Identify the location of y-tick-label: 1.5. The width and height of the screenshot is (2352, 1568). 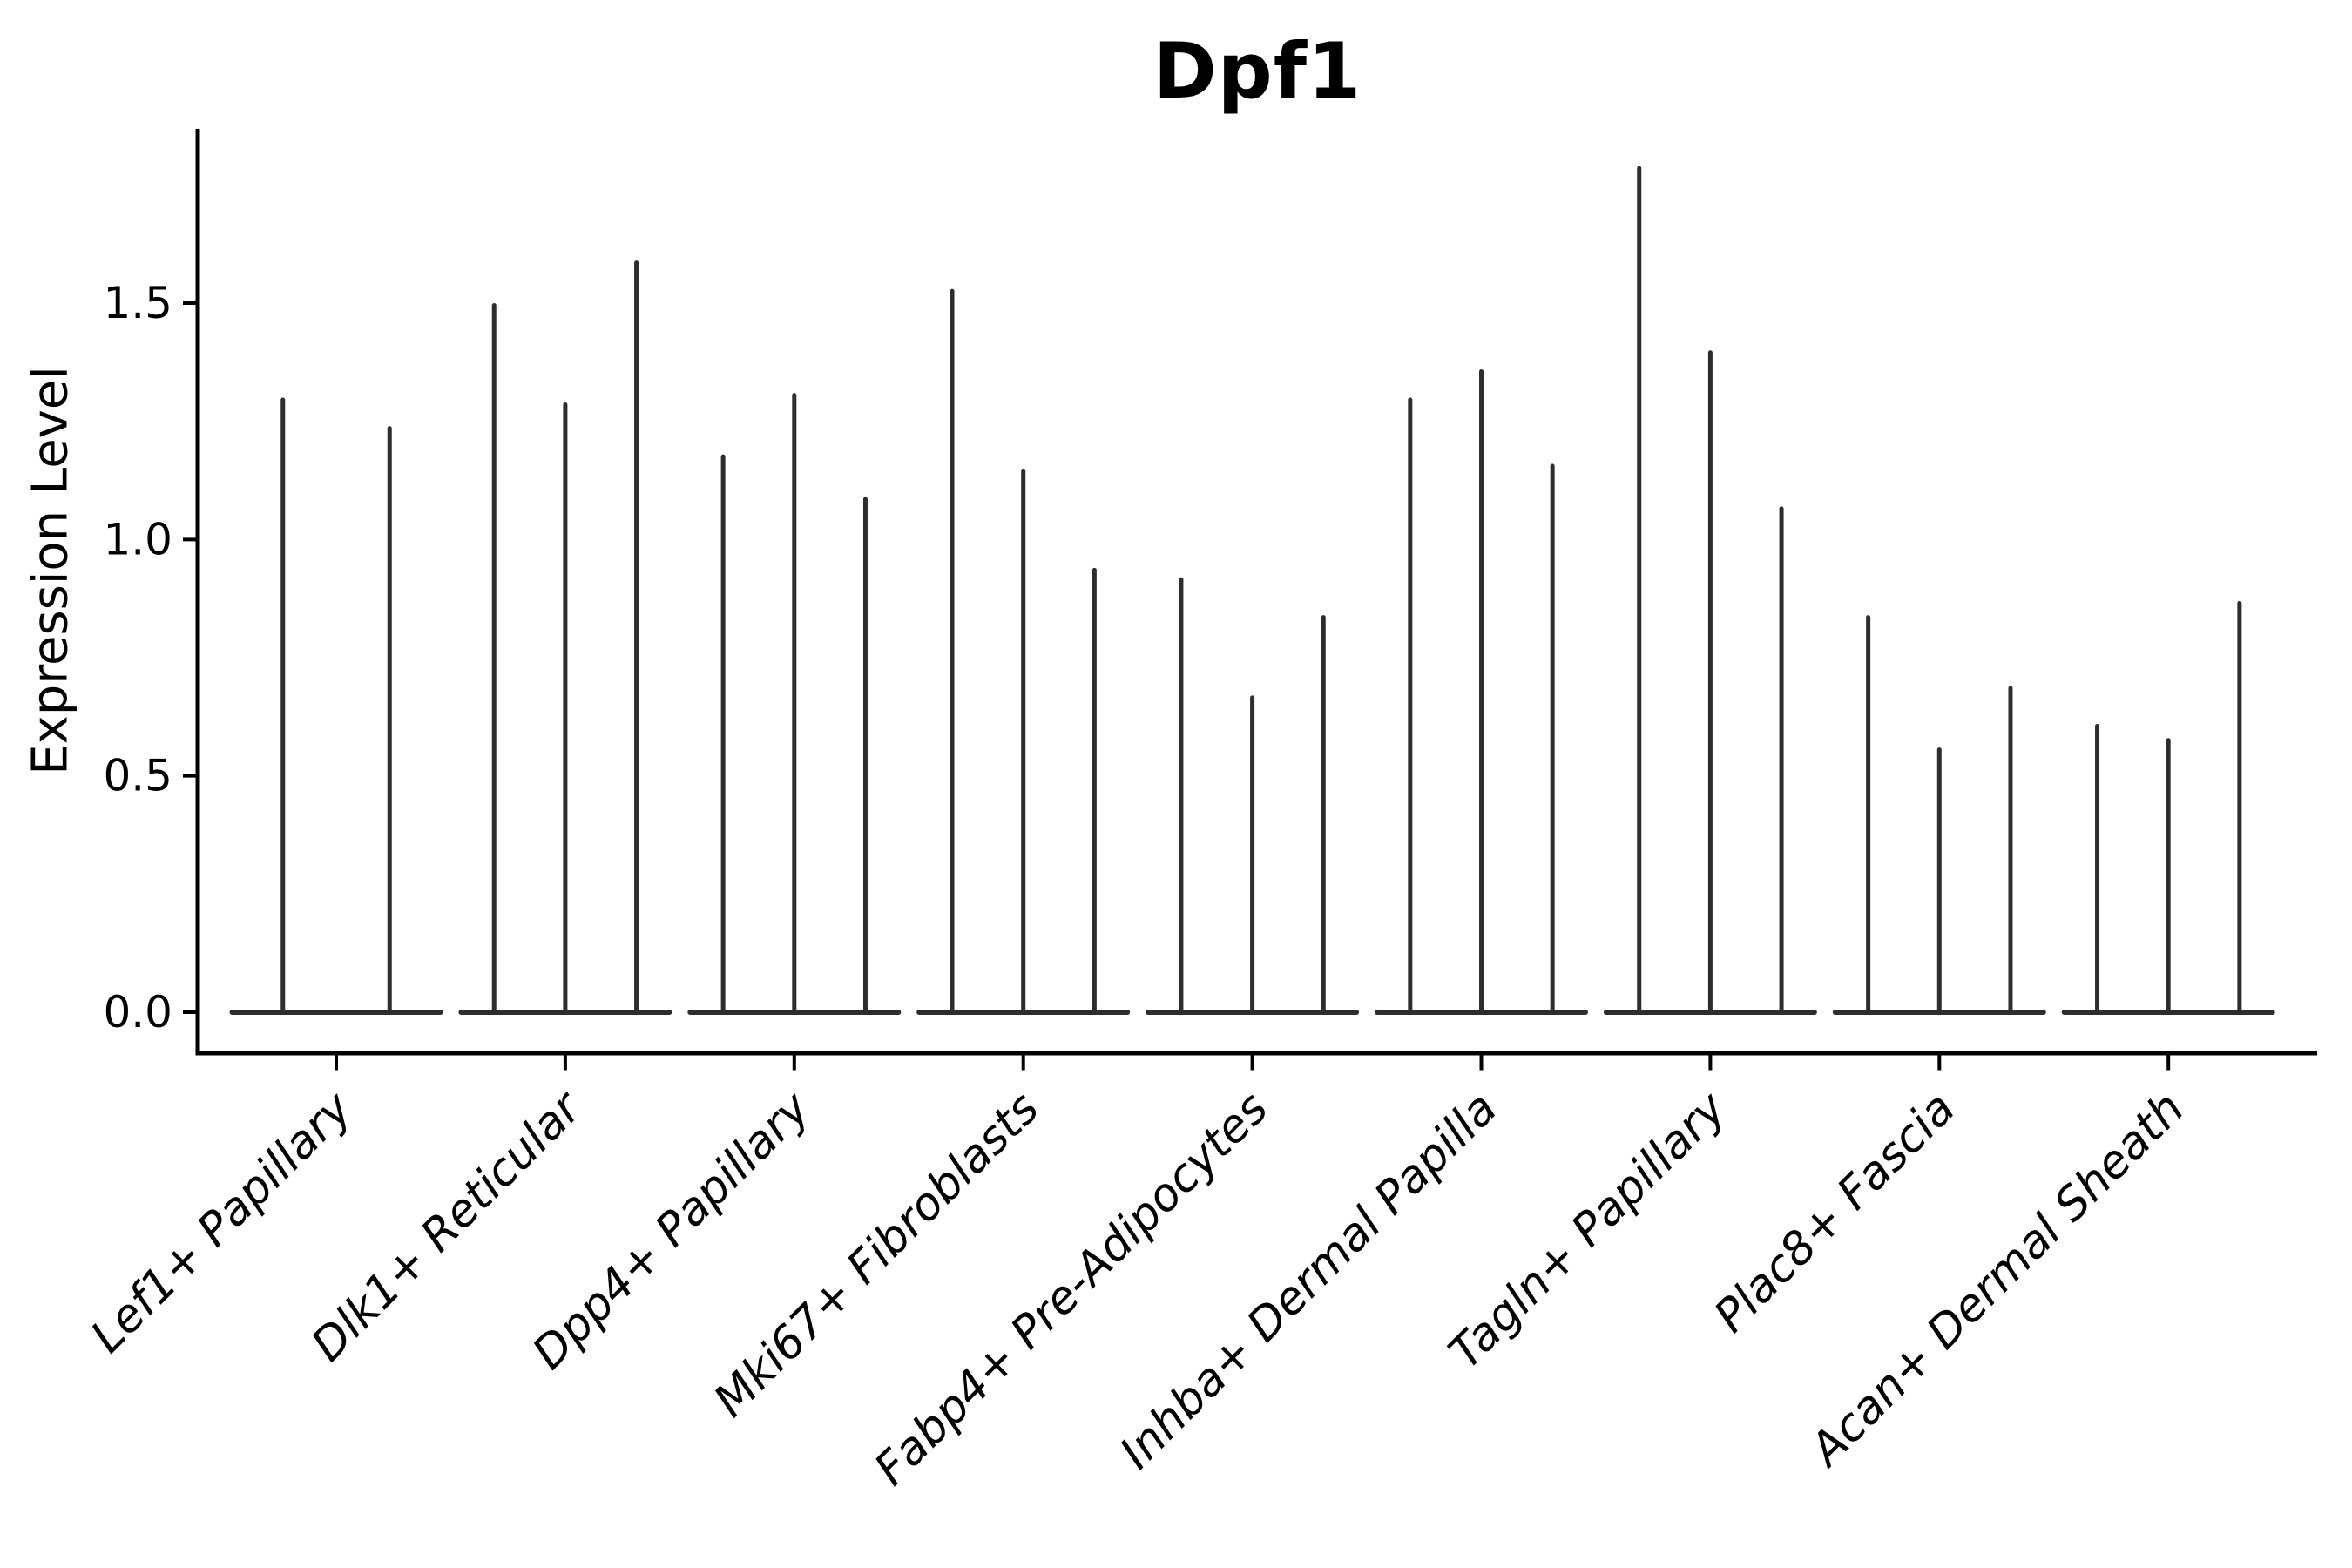
(137, 303).